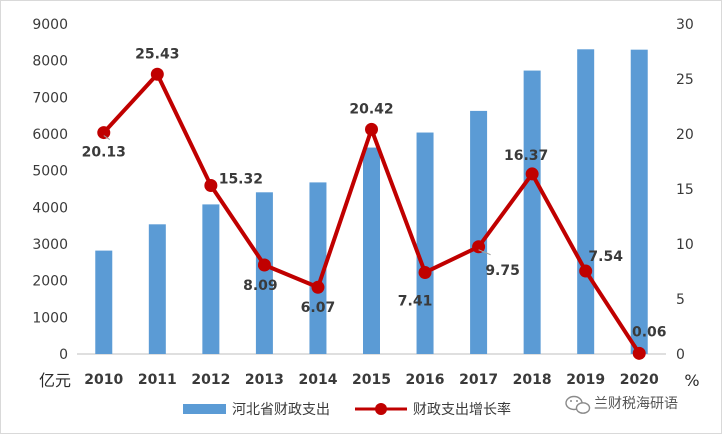 The image size is (722, 434). I want to click on bar-2019, so click(586, 202).